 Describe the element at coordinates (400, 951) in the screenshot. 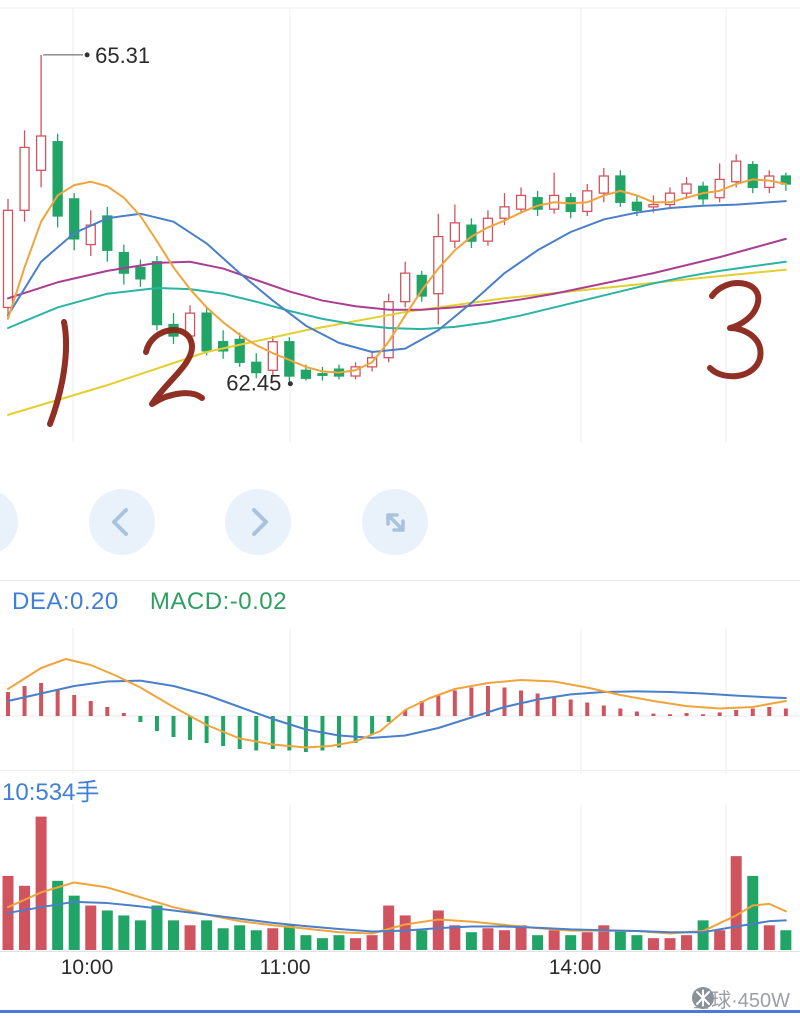

I see `axis-divider` at that location.